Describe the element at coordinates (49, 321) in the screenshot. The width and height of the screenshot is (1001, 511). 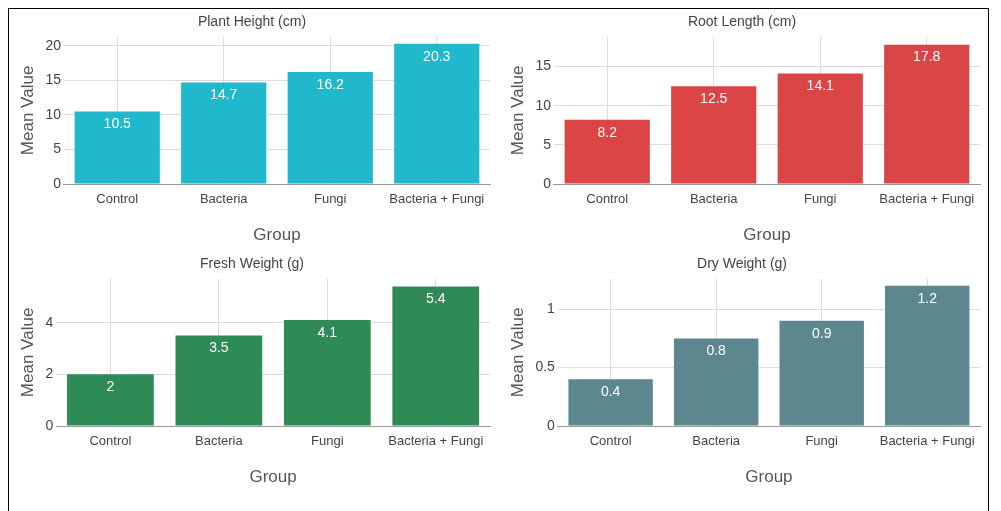
I see `y-tick-label: 4` at that location.